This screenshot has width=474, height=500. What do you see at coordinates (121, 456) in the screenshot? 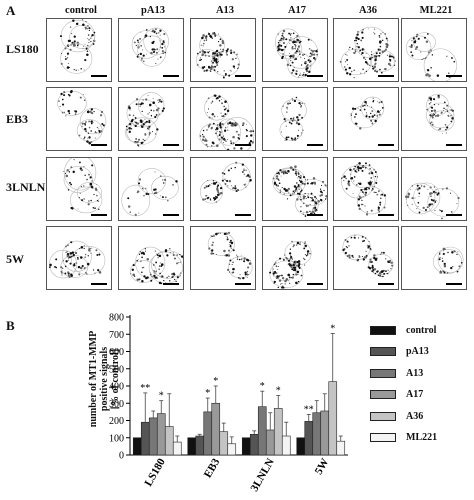
I see `y-tick-label: 0` at bounding box center [121, 456].